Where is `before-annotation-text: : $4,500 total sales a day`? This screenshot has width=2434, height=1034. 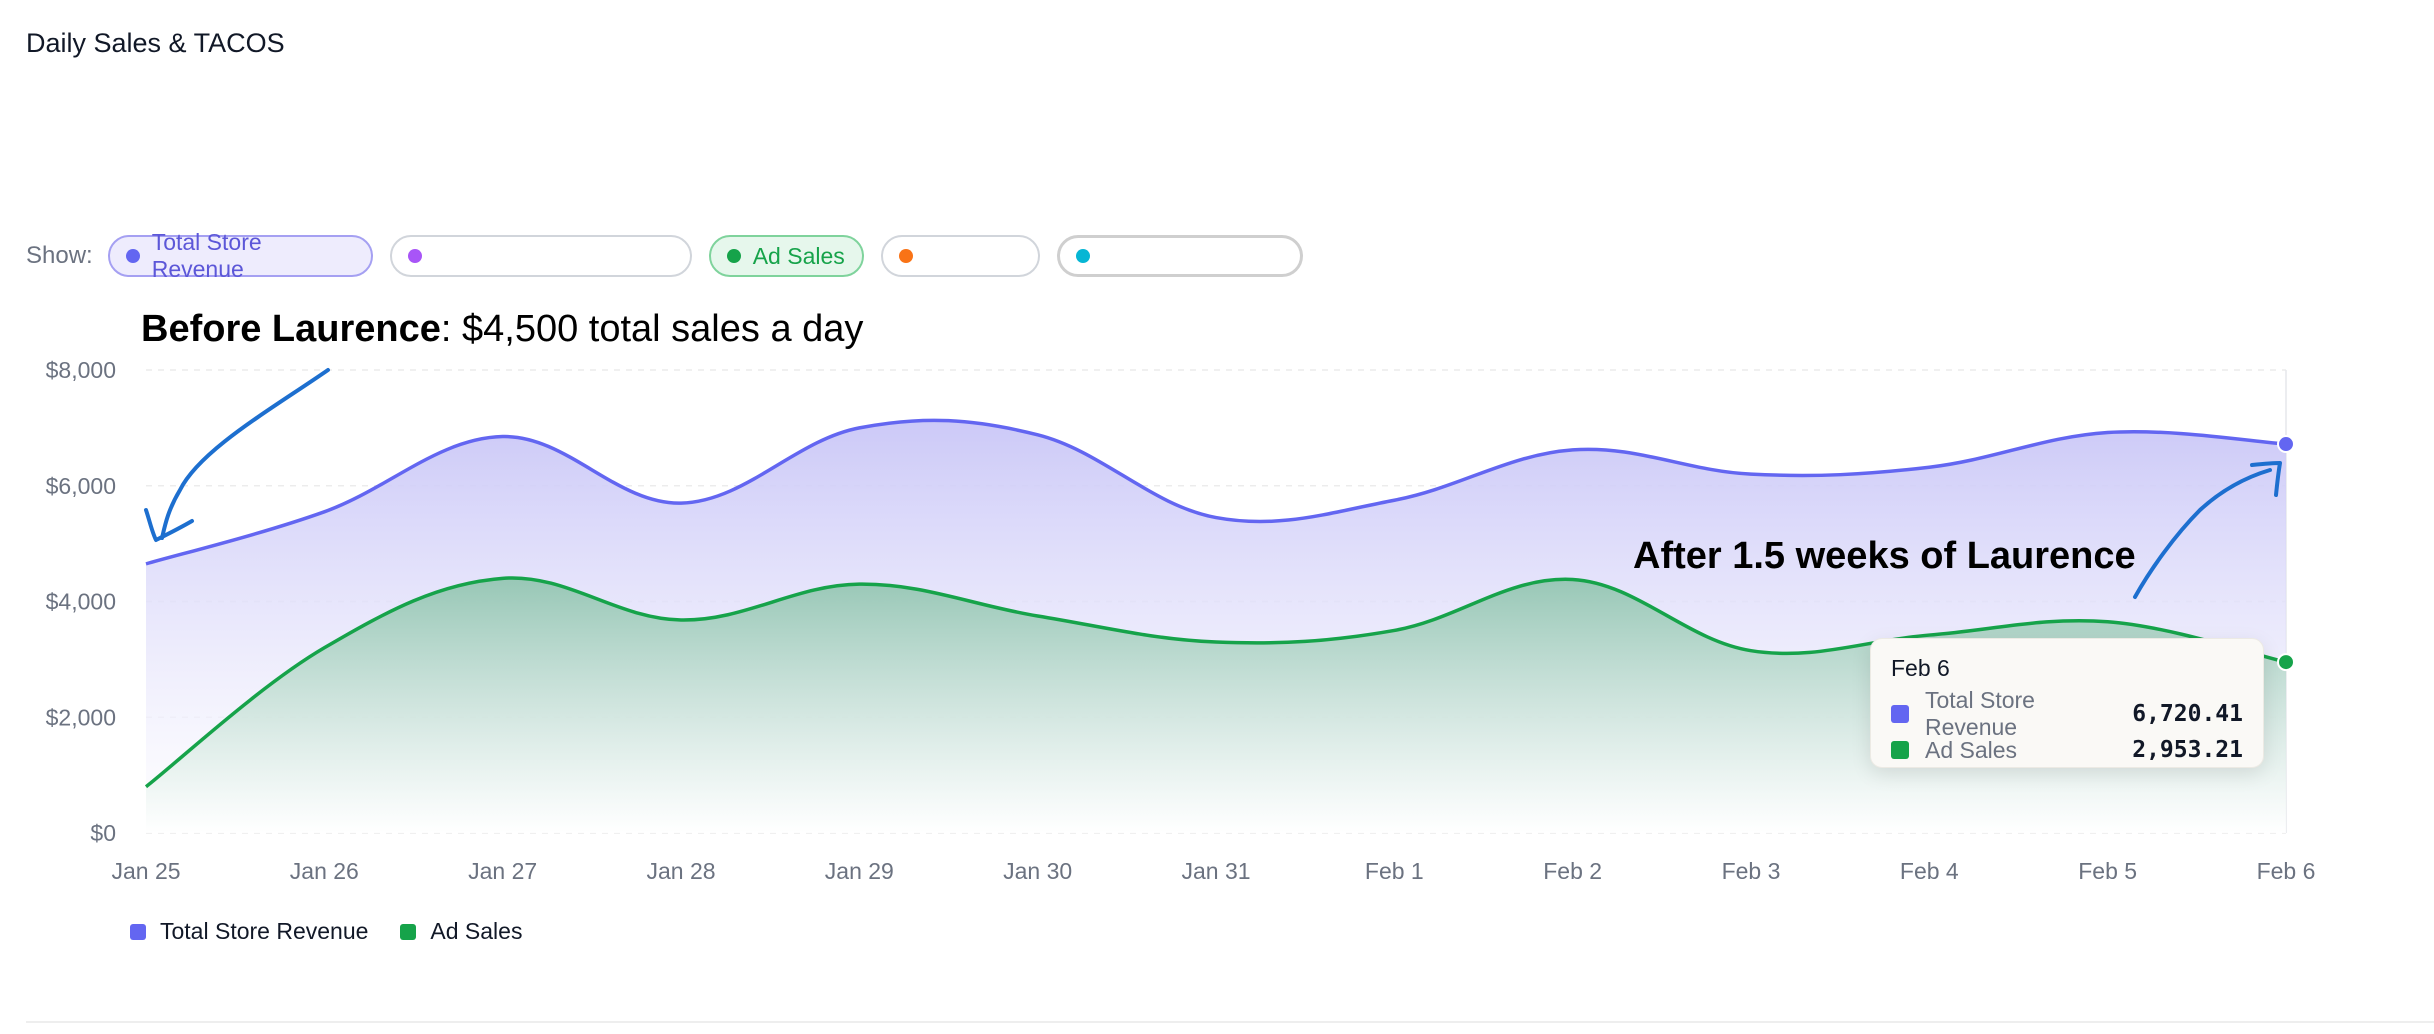
before-annotation-text: : $4,500 total sales a day is located at coordinates (652, 329).